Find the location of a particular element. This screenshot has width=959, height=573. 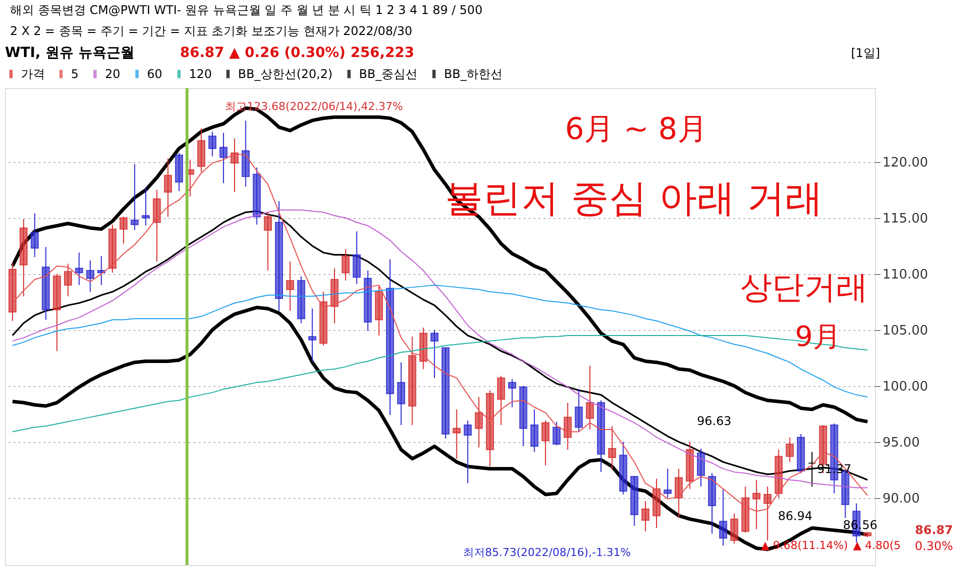

legend-label: 5 is located at coordinates (75, 74).